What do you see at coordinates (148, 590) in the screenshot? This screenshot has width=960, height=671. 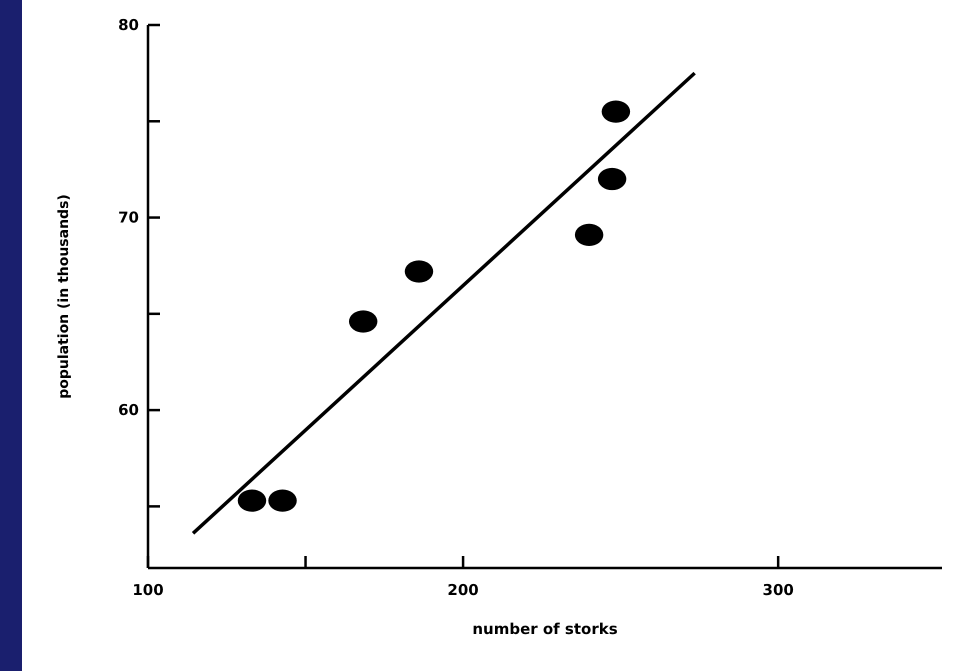 I see `x-tick-label: 100` at bounding box center [148, 590].